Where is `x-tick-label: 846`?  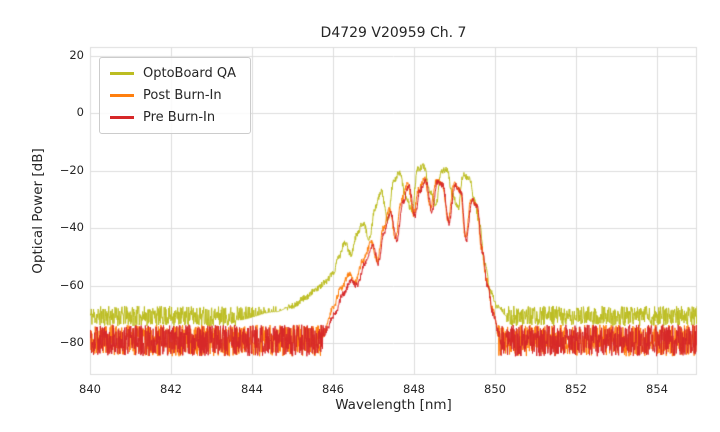
x-tick-label: 846 is located at coordinates (333, 389).